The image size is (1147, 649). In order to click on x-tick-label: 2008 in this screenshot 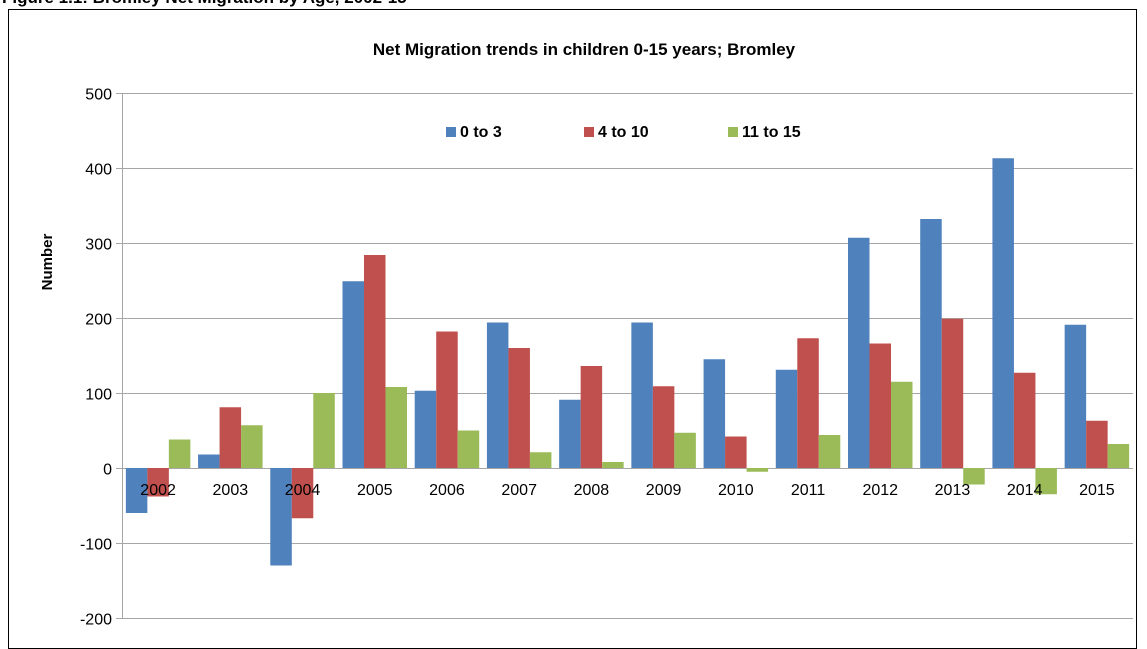, I will do `click(592, 490)`.